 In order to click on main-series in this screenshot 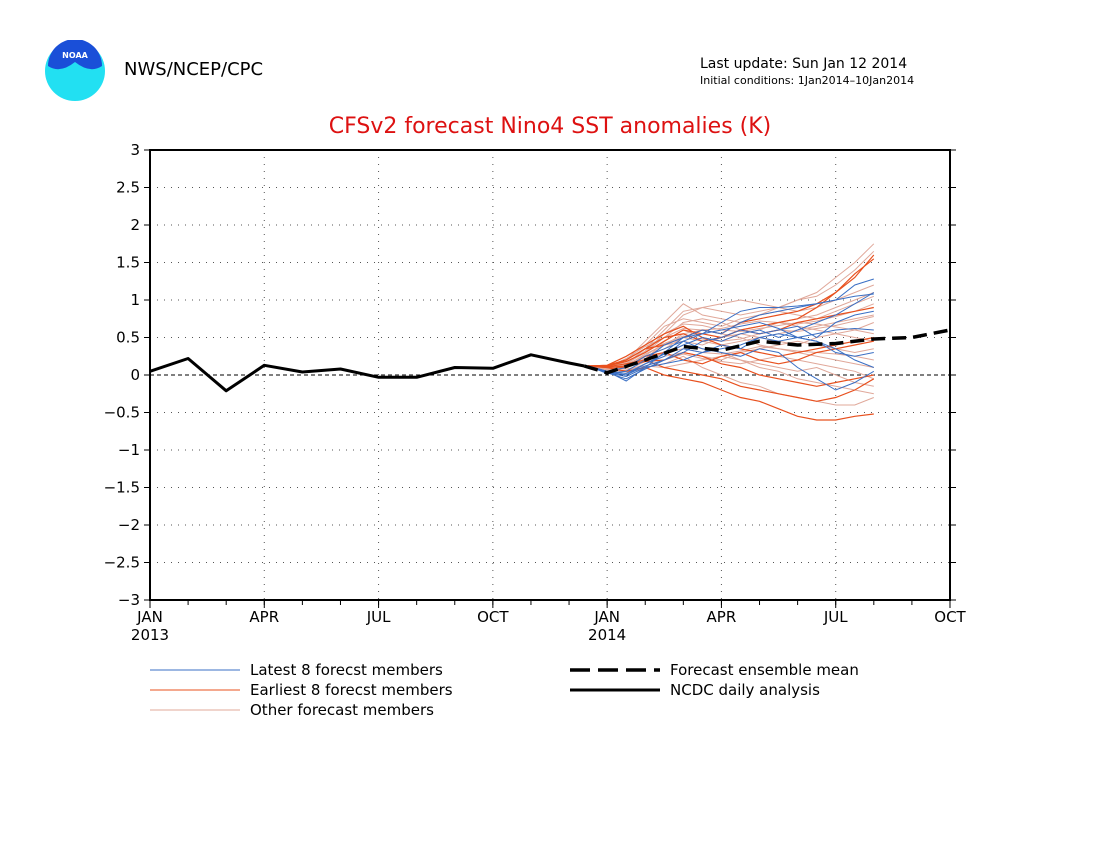, I will do `click(550, 360)`.